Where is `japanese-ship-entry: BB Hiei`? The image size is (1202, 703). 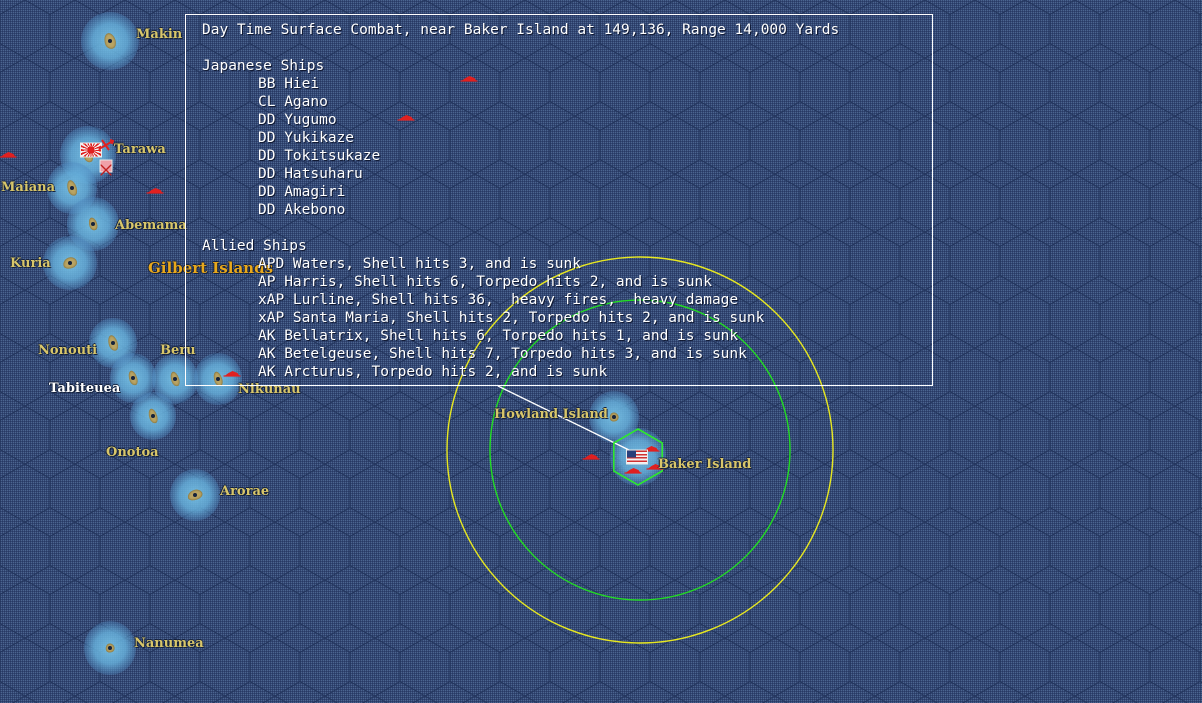
japanese-ship-entry: BB Hiei is located at coordinates (289, 84).